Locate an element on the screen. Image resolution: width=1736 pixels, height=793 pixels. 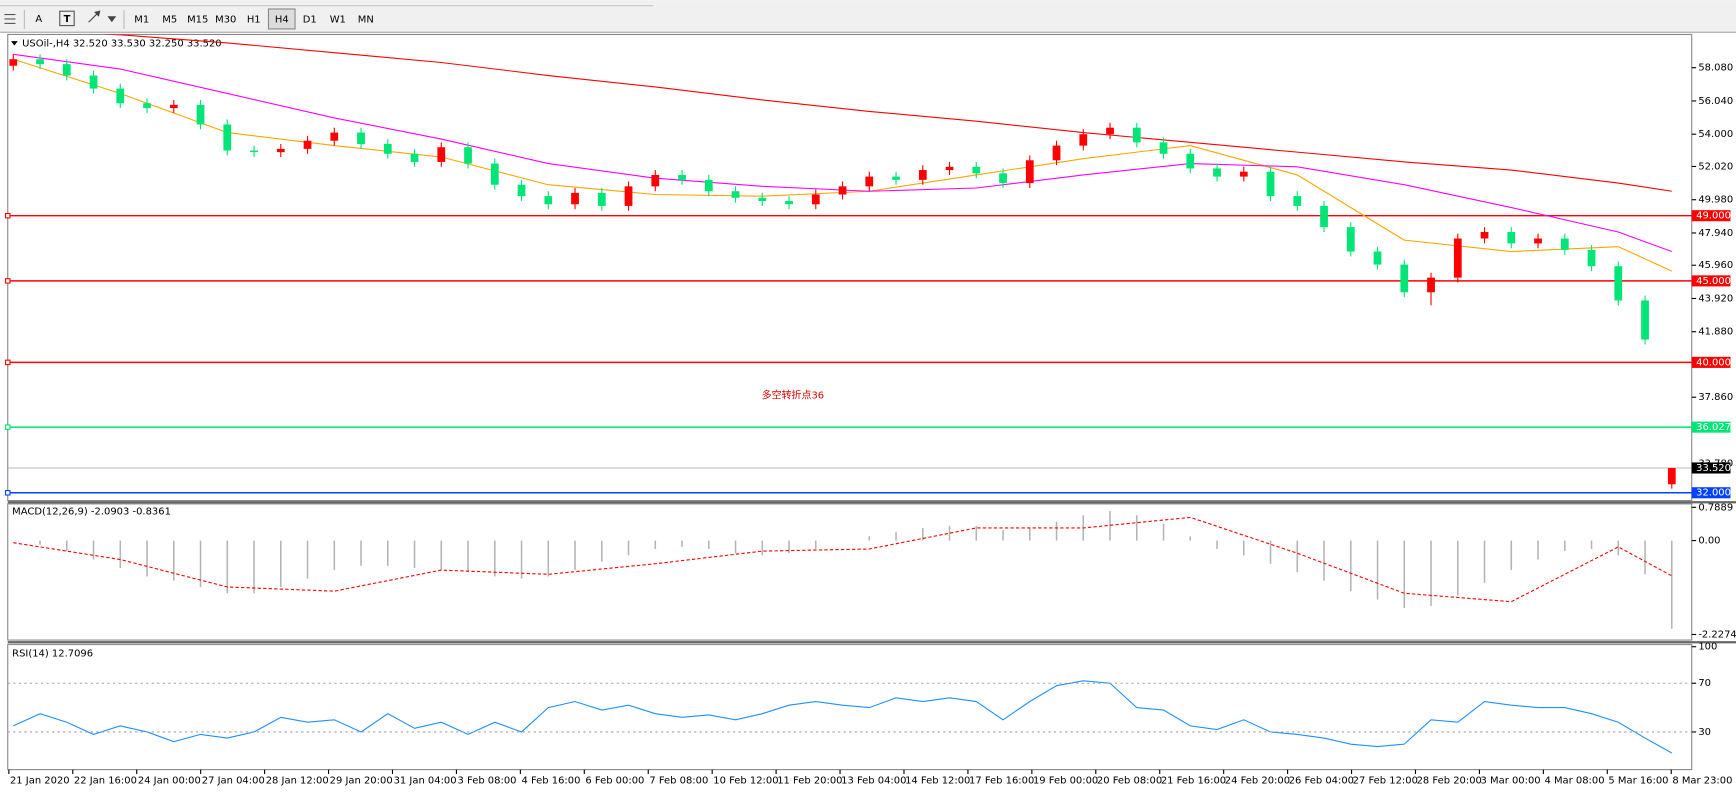
main-title: USOil-,H4 32.520 33.530 32.250 33.520 is located at coordinates (122, 43).